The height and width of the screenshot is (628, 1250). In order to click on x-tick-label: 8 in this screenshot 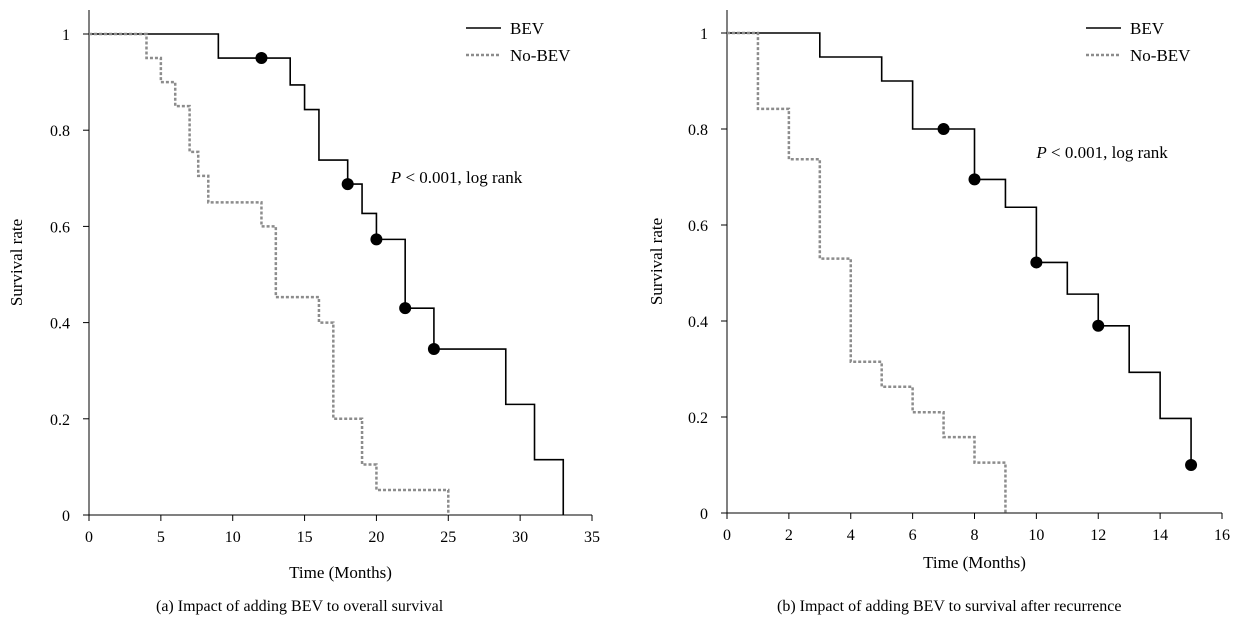, I will do `click(975, 535)`.